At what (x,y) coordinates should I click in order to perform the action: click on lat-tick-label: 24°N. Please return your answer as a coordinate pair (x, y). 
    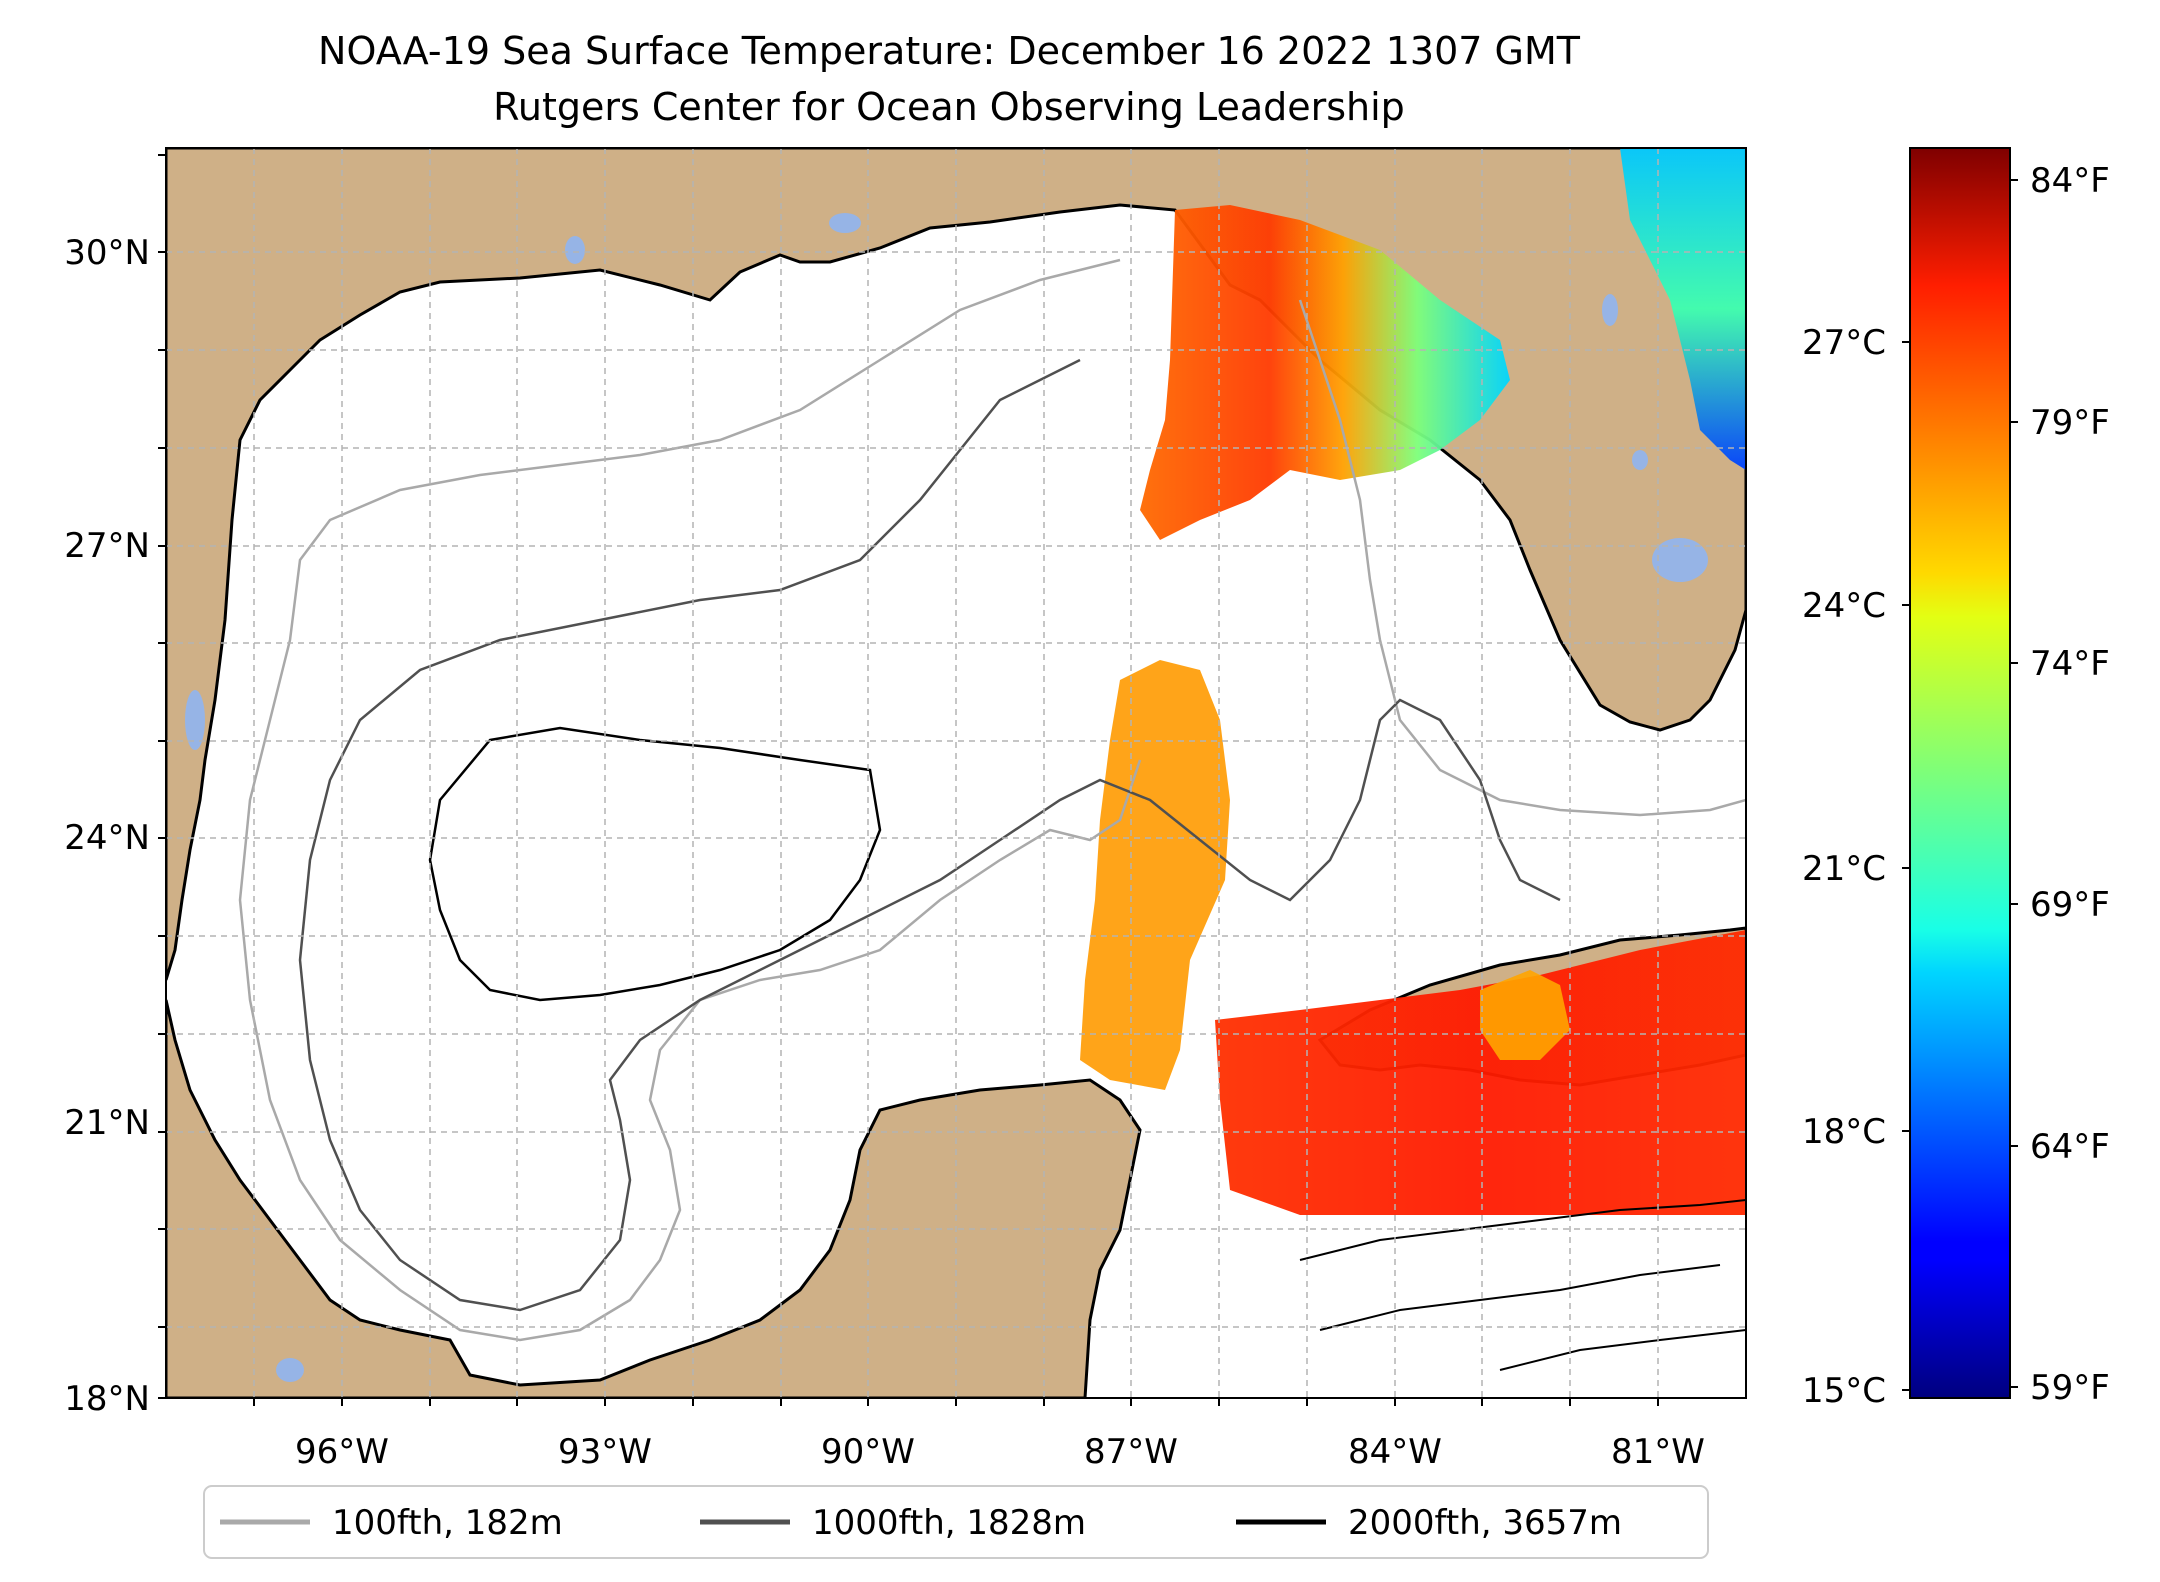
    Looking at the image, I should click on (107, 838).